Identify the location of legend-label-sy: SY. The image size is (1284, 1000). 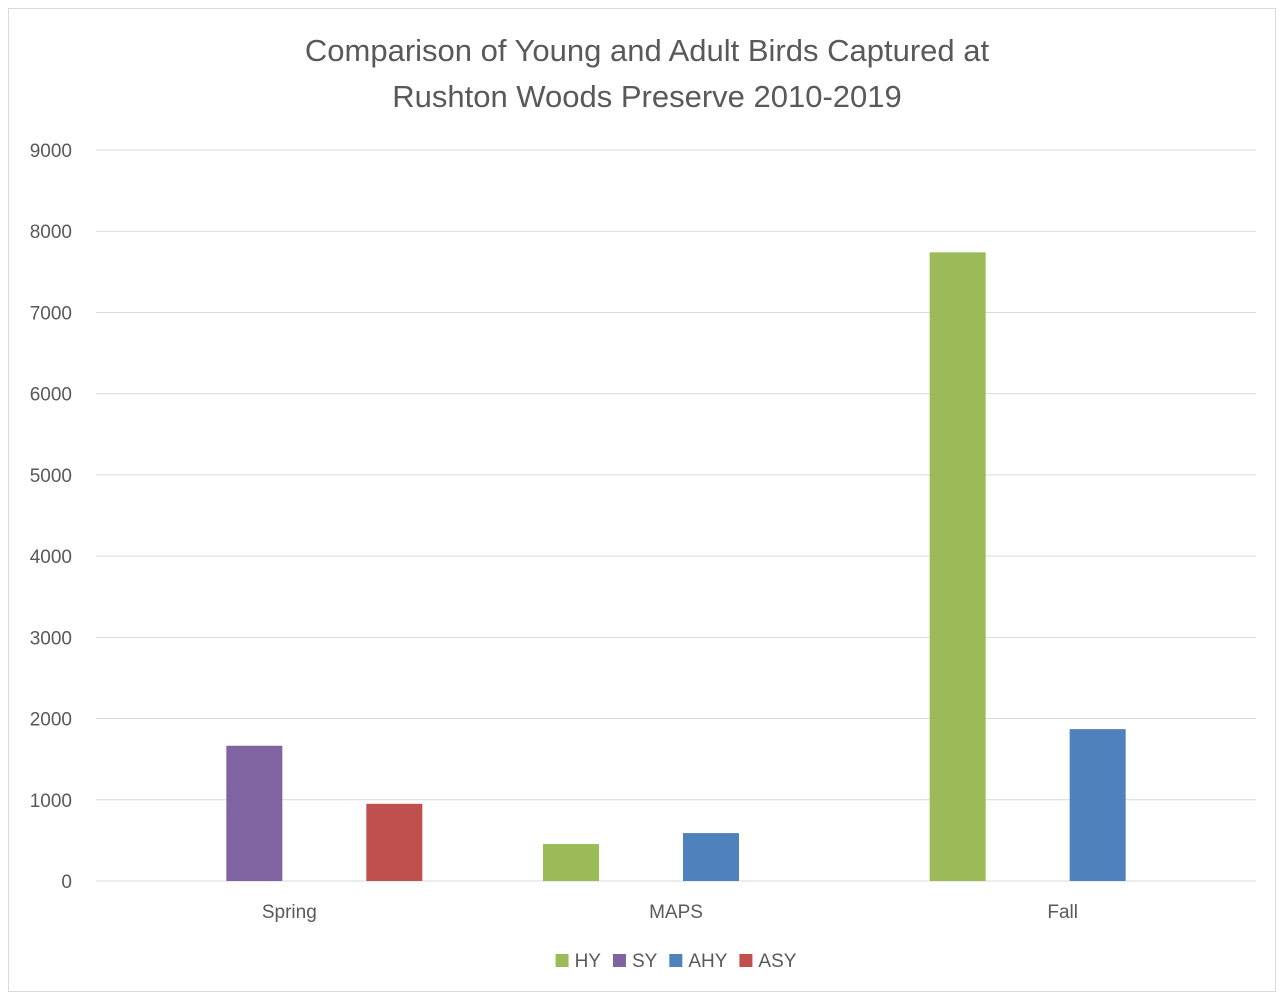
(645, 961).